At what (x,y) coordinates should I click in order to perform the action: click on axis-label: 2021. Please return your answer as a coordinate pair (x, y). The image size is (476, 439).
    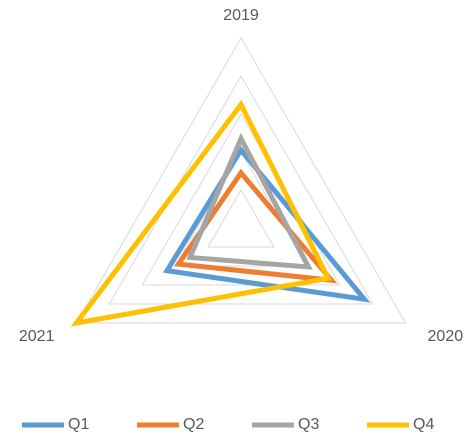
    Looking at the image, I should click on (37, 336).